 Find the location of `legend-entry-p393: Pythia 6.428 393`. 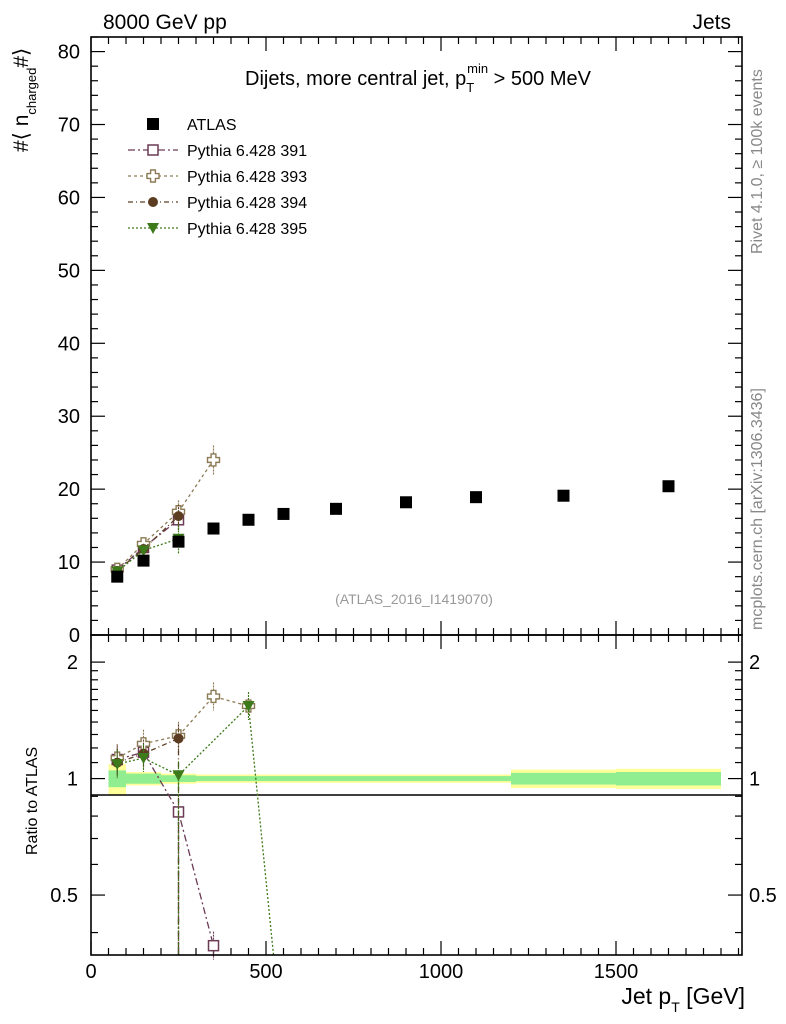

legend-entry-p393: Pythia 6.428 393 is located at coordinates (217, 177).